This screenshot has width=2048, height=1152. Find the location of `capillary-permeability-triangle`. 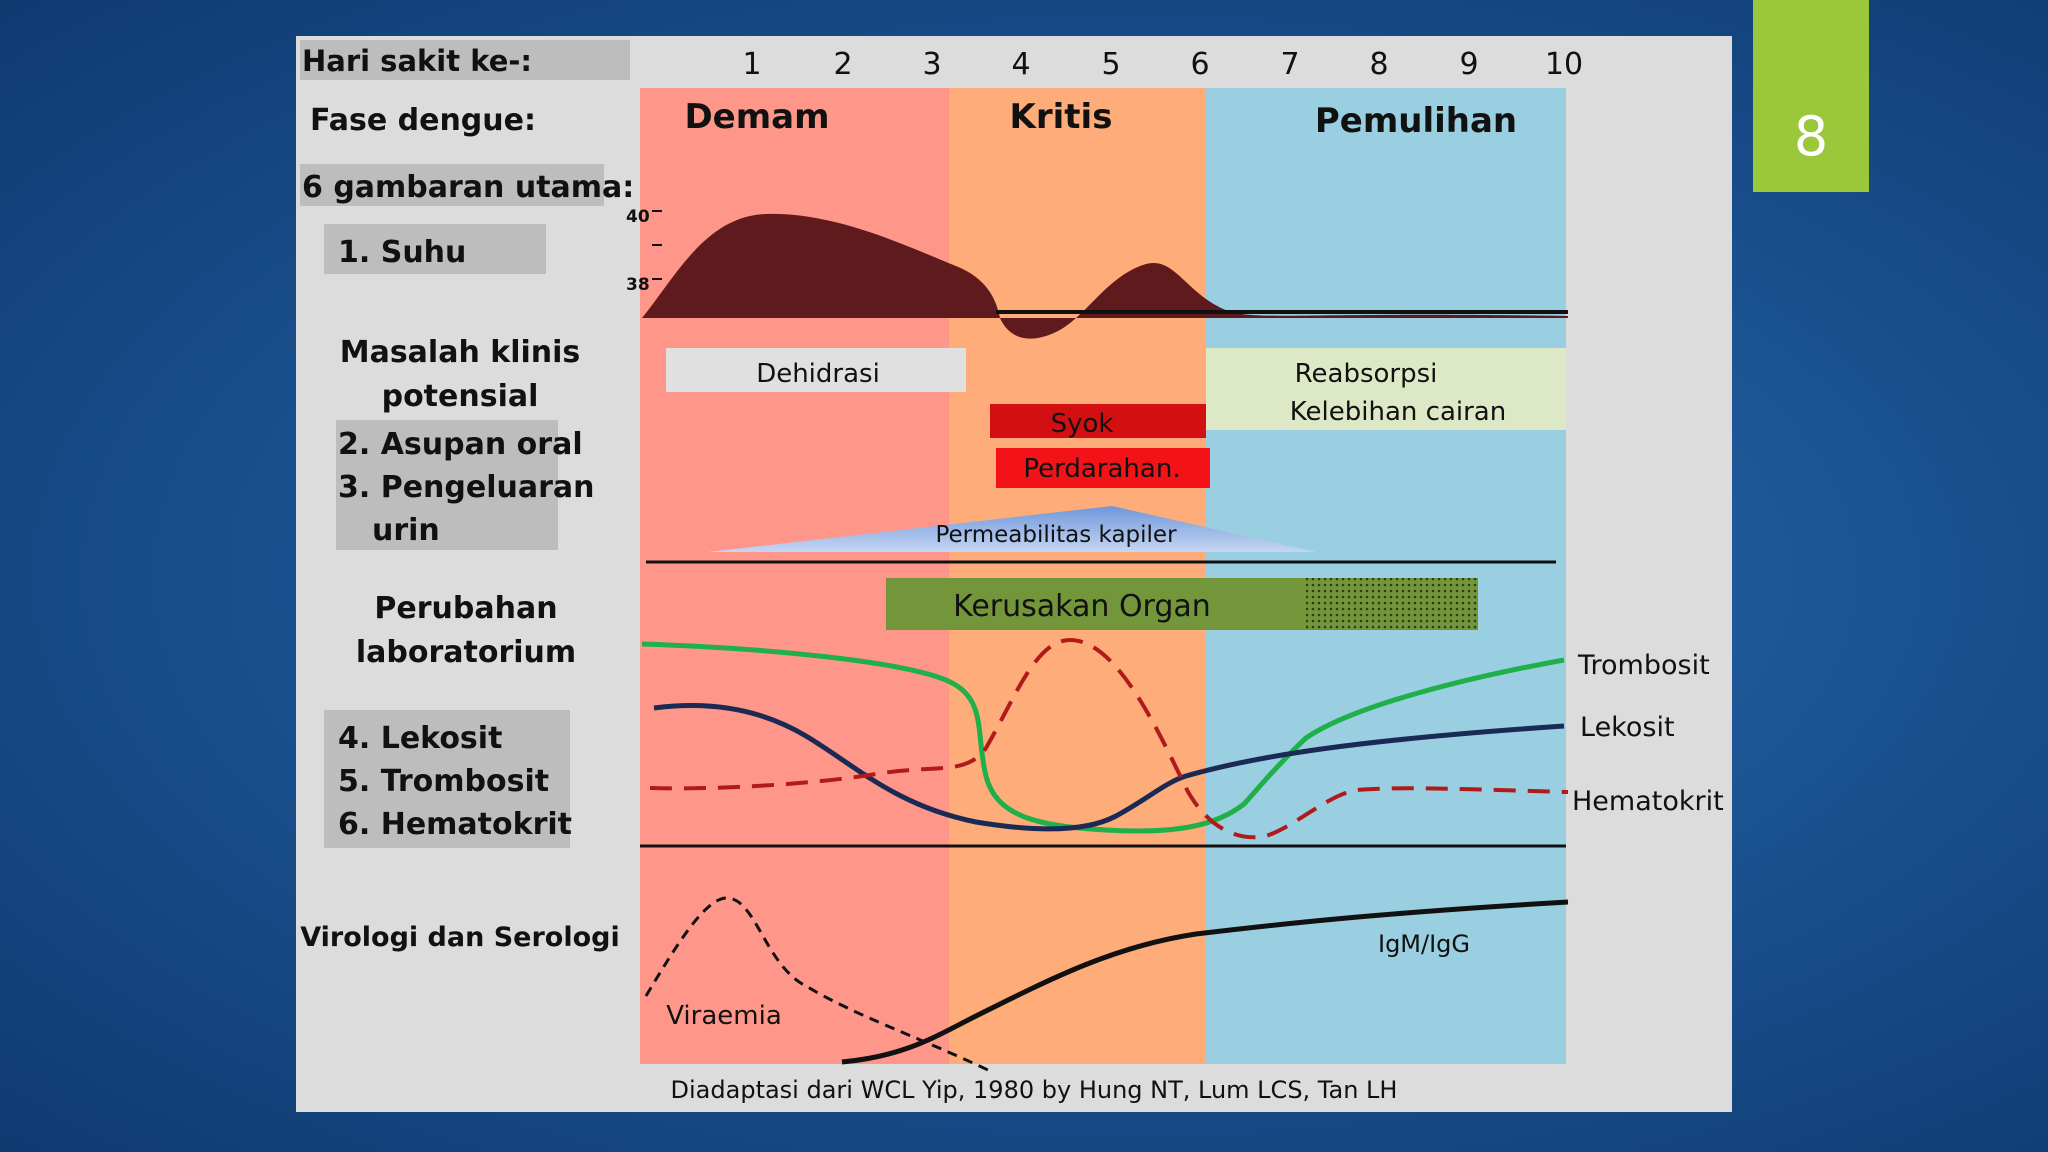

capillary-permeability-triangle is located at coordinates (1012, 529).